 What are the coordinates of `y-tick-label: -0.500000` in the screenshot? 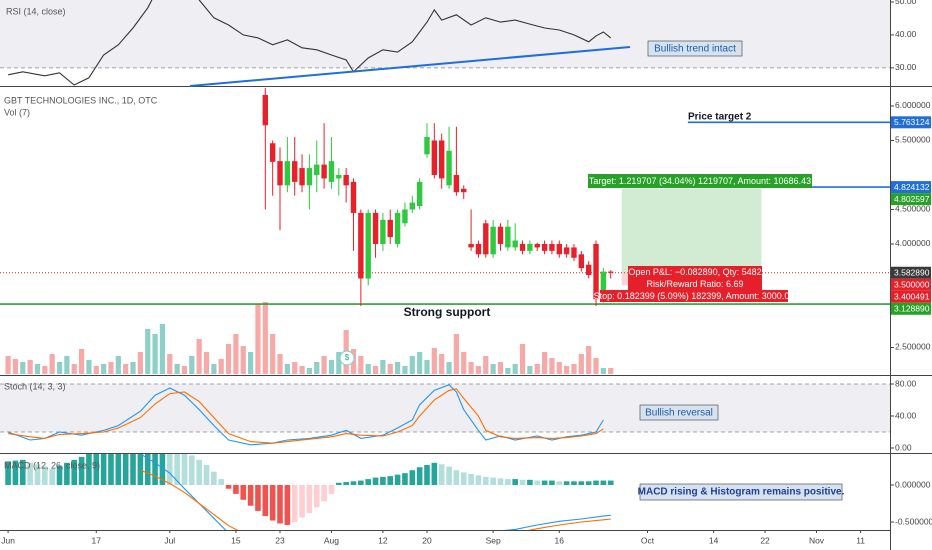 It's located at (913, 521).